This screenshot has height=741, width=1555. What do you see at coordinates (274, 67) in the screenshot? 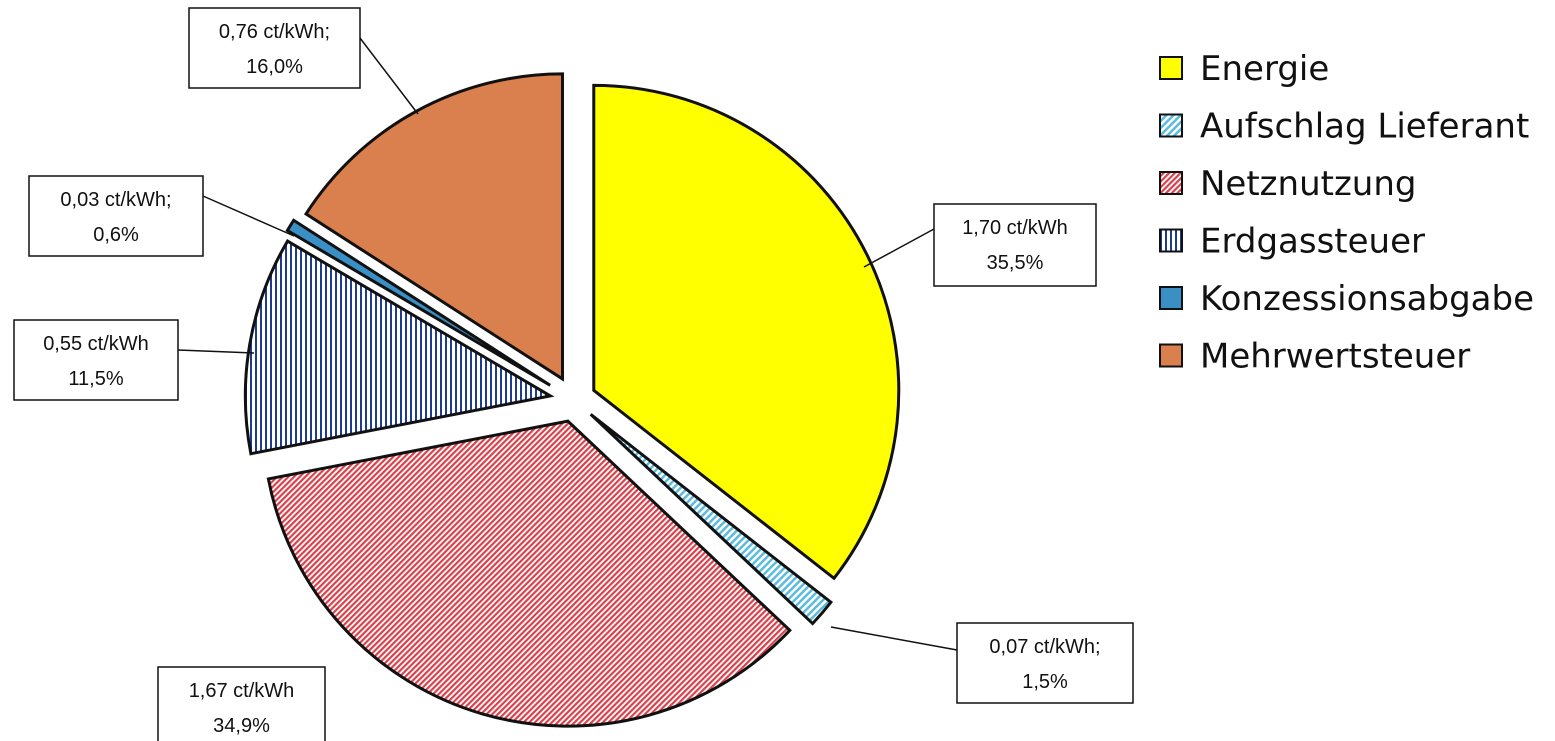
I see `data-label-percent: 16,0%` at bounding box center [274, 67].